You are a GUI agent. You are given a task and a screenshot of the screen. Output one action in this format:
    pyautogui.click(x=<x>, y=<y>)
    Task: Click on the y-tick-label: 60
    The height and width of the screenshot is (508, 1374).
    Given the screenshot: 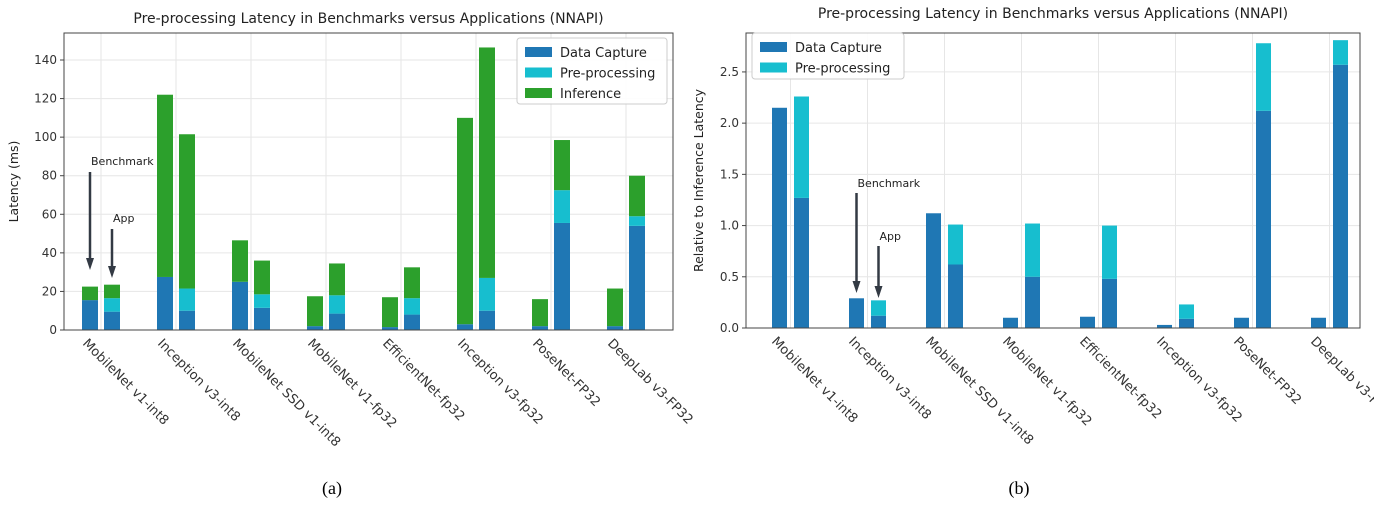 What is the action you would take?
    pyautogui.click(x=49, y=214)
    